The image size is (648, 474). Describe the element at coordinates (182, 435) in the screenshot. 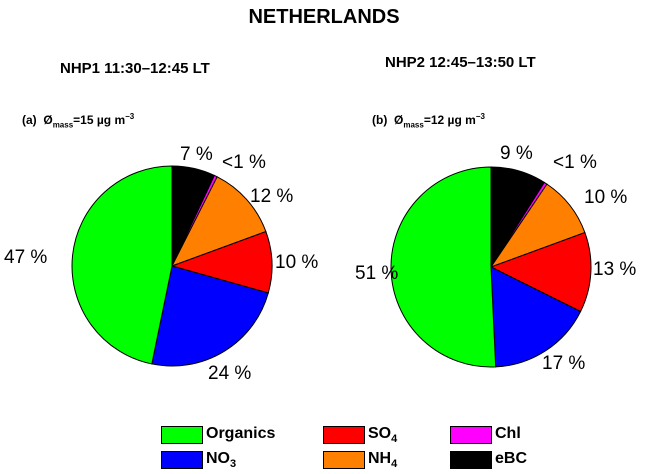

I see `legend-swatch-organics` at that location.